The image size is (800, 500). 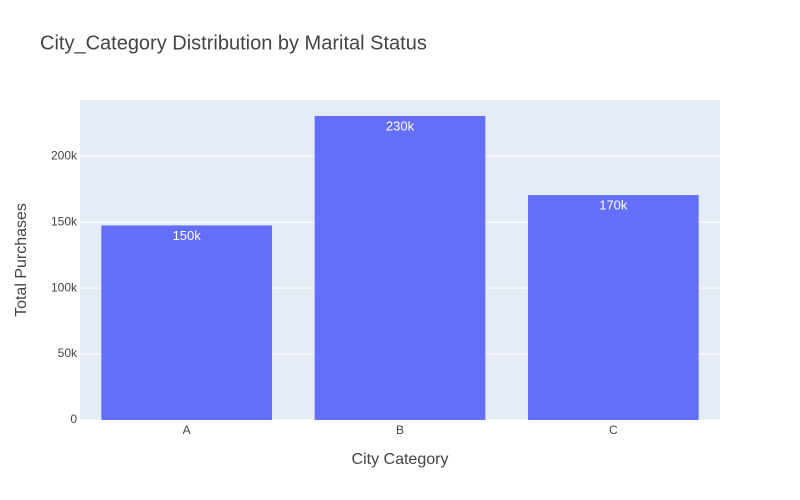 I want to click on y-tick-label: 50k, so click(x=68, y=353).